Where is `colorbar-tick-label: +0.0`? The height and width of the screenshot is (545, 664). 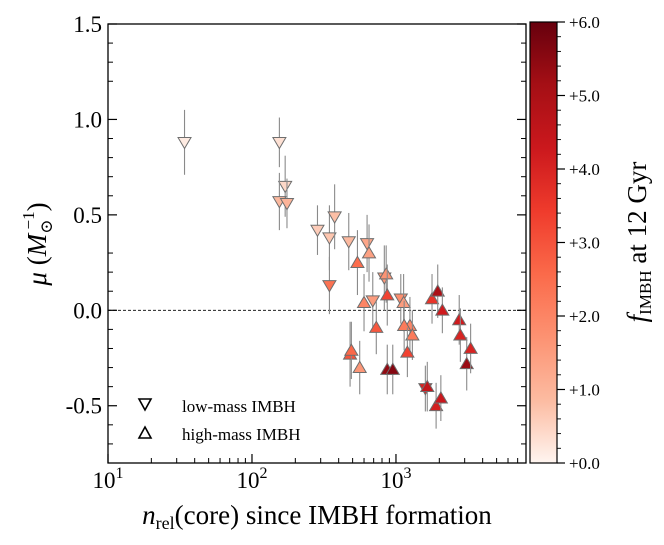
colorbar-tick-label: +0.0 is located at coordinates (584, 463).